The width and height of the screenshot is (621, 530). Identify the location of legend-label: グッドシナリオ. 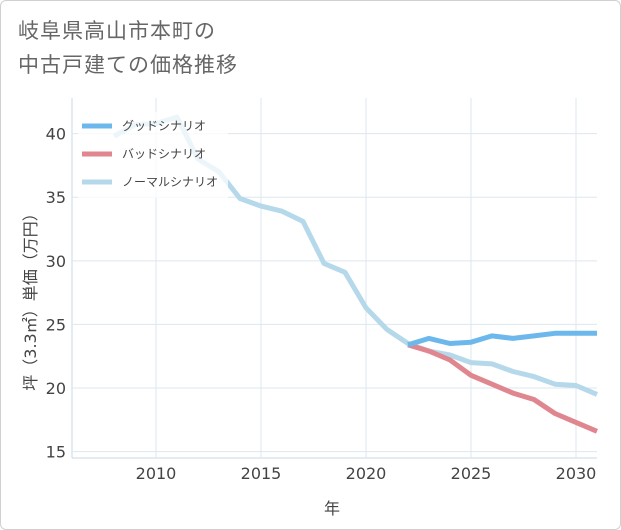
(164, 126).